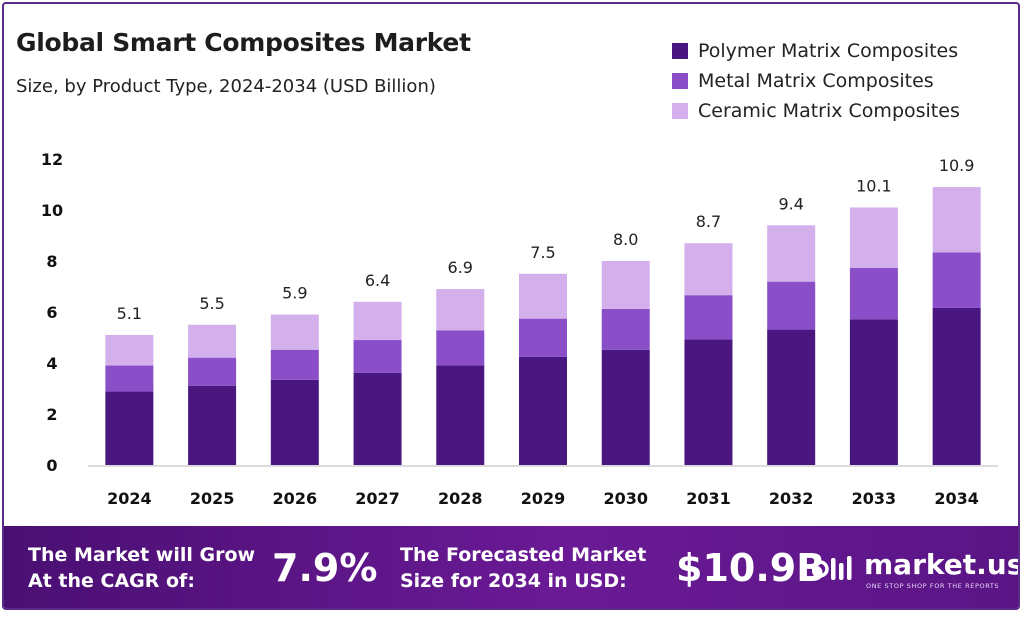 The width and height of the screenshot is (1024, 617). What do you see at coordinates (680, 111) in the screenshot?
I see `legend-swatch-ceramic` at bounding box center [680, 111].